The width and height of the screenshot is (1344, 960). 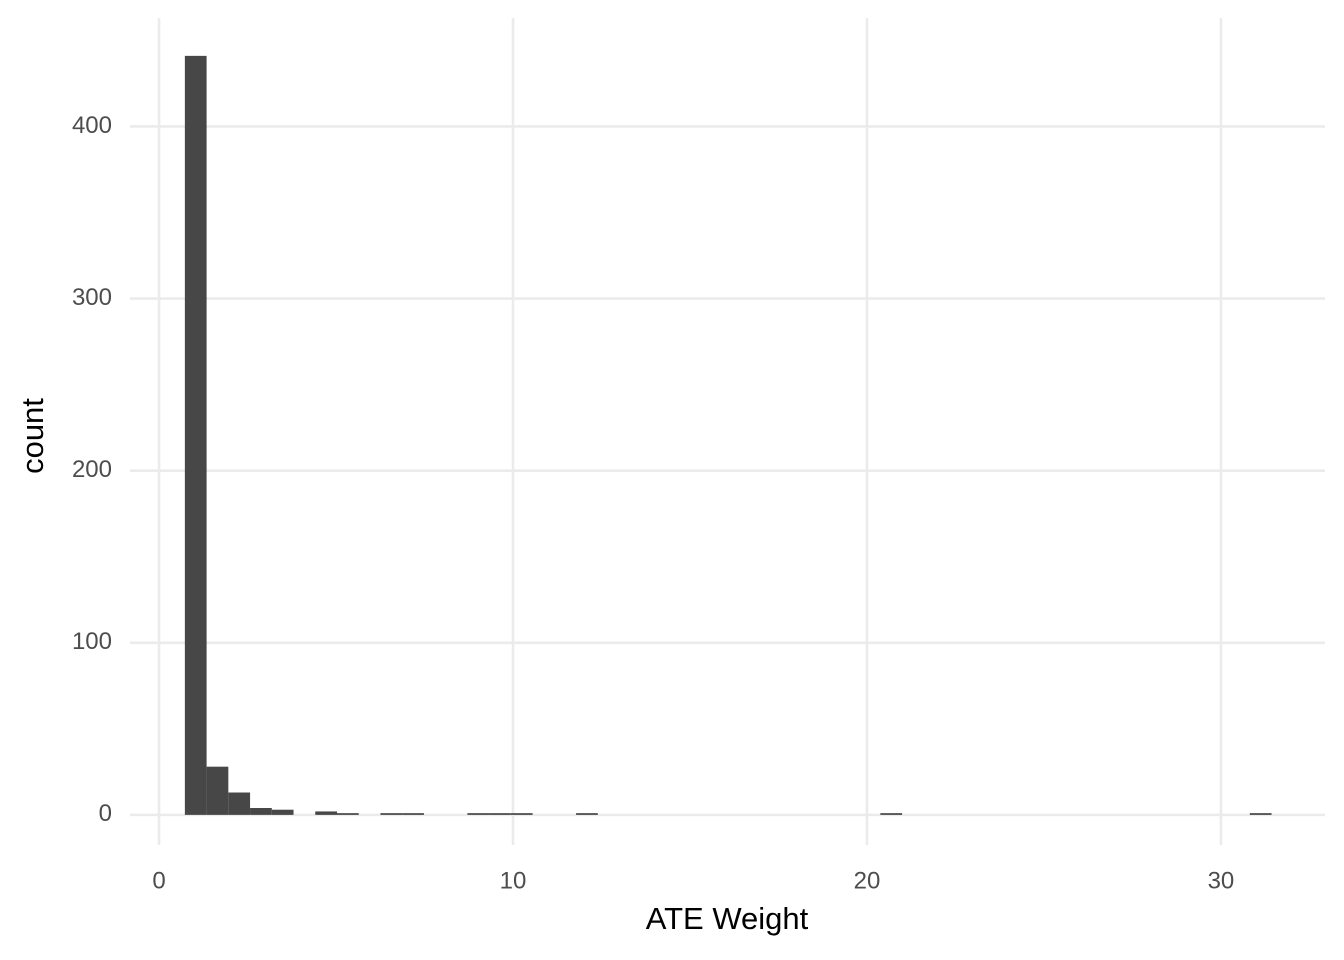 What do you see at coordinates (105, 813) in the screenshot?
I see `y-tick-label: 0` at bounding box center [105, 813].